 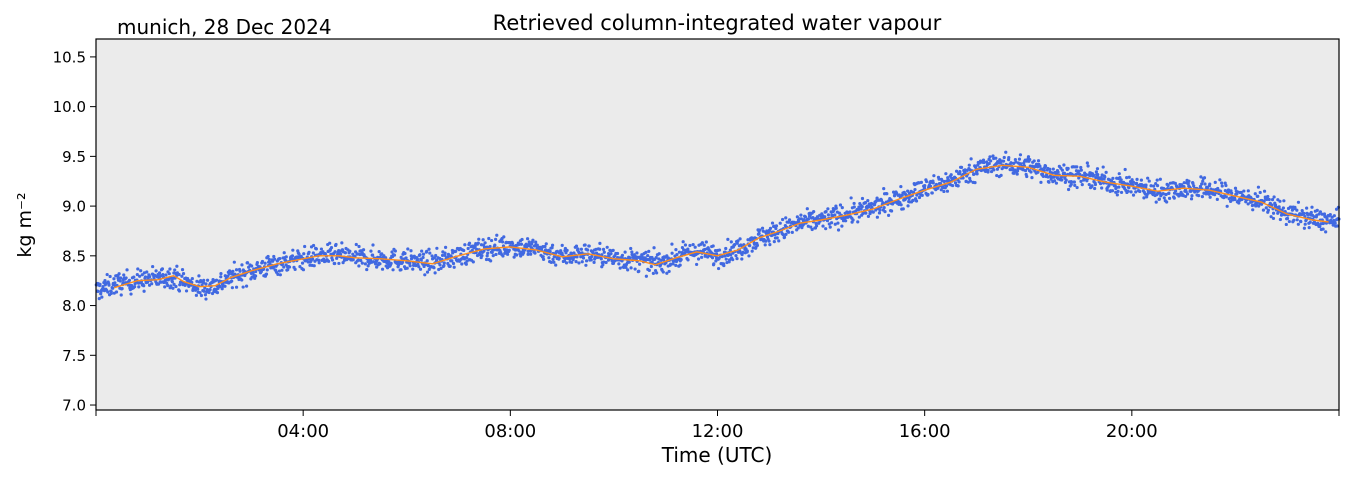 I want to click on y-tick-label: 7.5, so click(x=74, y=356).